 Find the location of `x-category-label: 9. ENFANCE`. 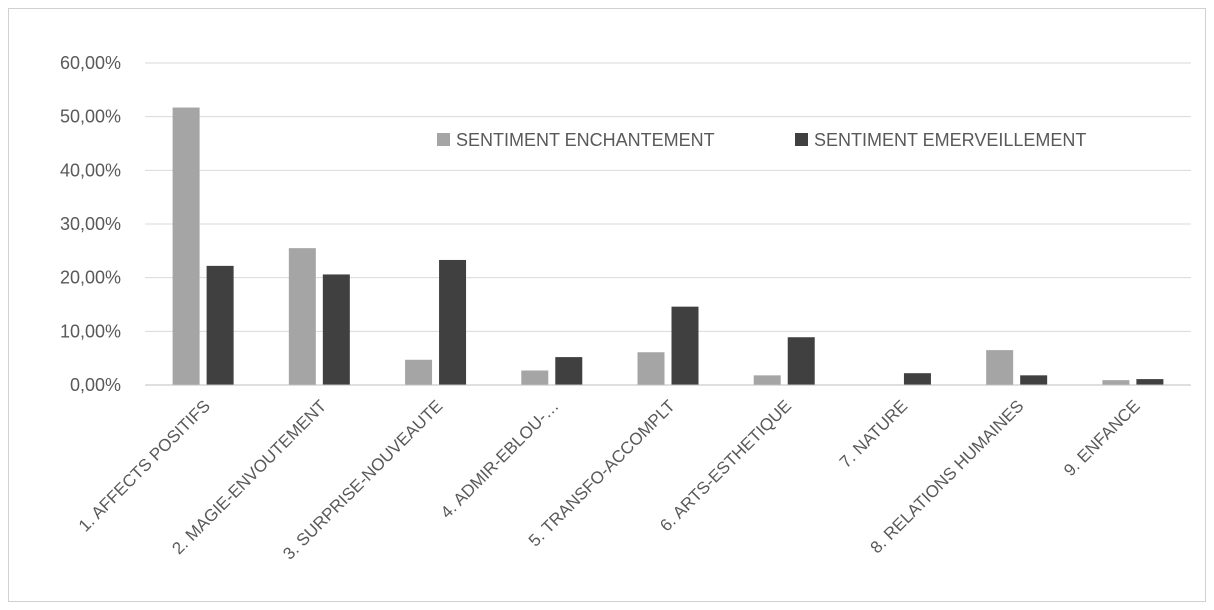

x-category-label: 9. ENFANCE is located at coordinates (1102, 438).